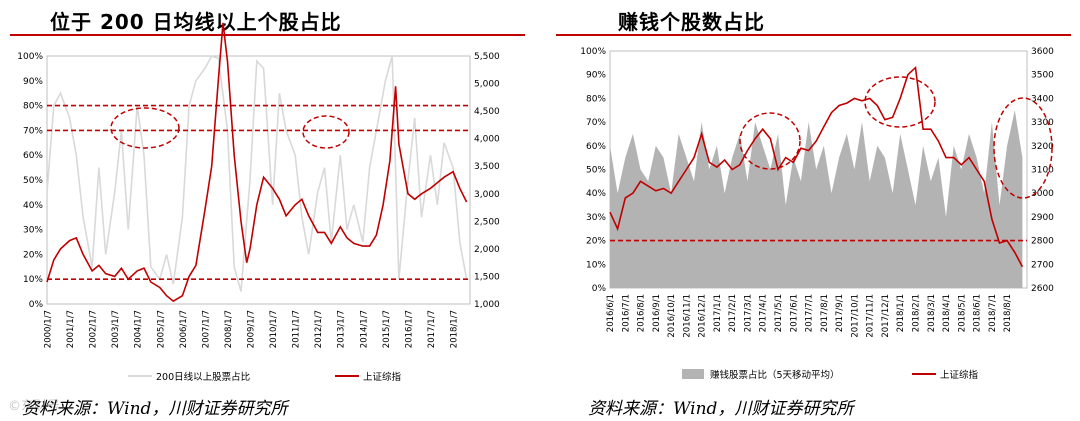  What do you see at coordinates (672, 316) in the screenshot?
I see `right-x-tick-label: 2016/10/1` at bounding box center [672, 316].